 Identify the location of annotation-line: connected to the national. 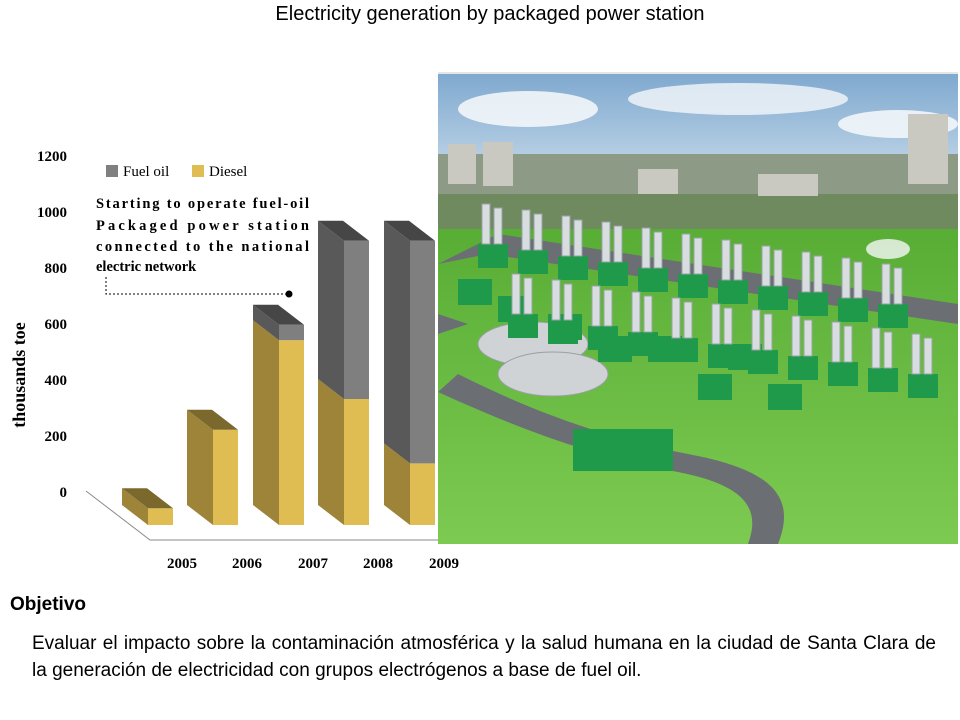
(202, 247).